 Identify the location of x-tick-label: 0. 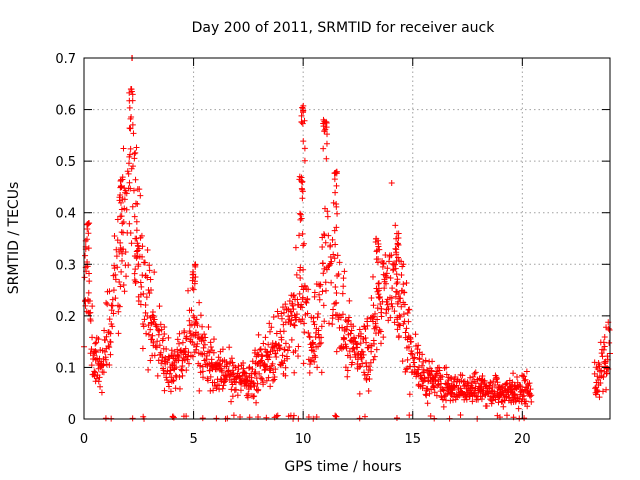
(84, 439).